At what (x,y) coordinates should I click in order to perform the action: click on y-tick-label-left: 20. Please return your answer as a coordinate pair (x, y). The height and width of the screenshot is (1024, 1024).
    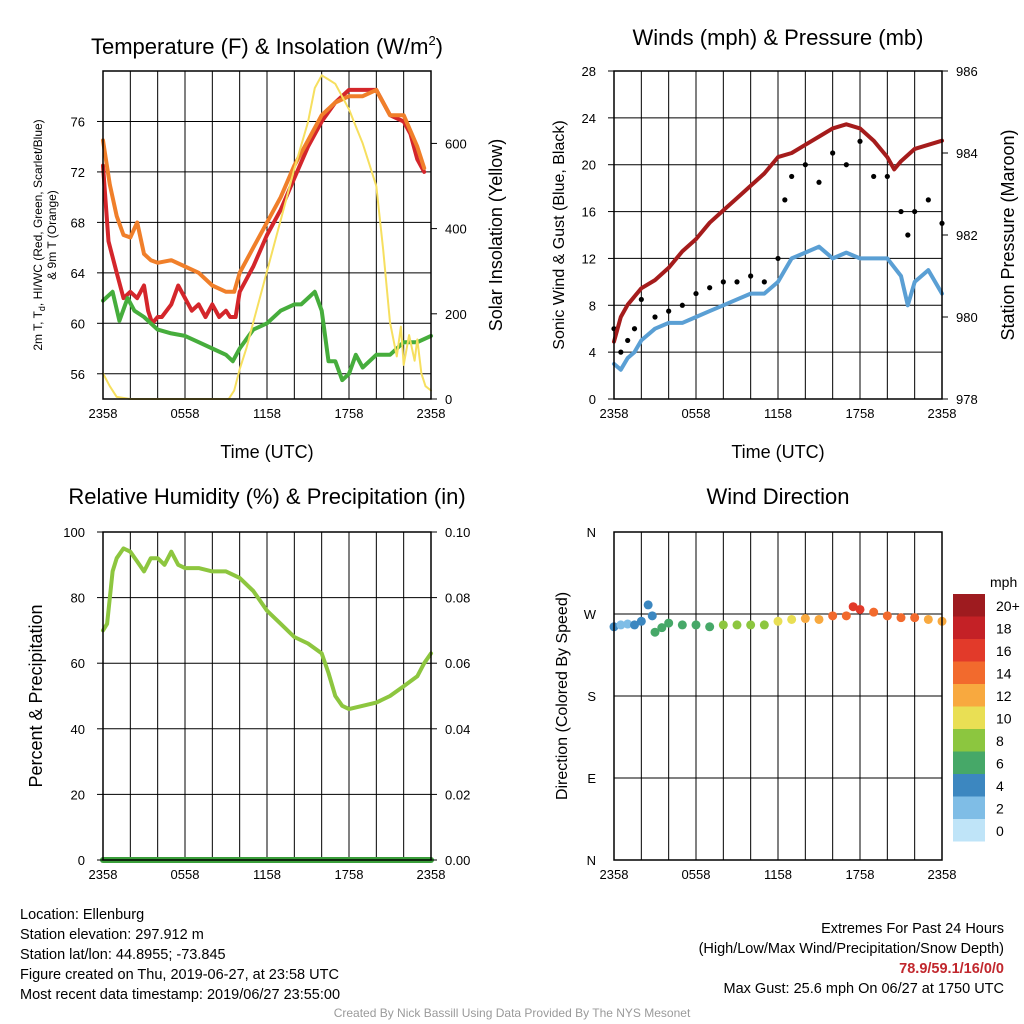
    Looking at the image, I should click on (589, 165).